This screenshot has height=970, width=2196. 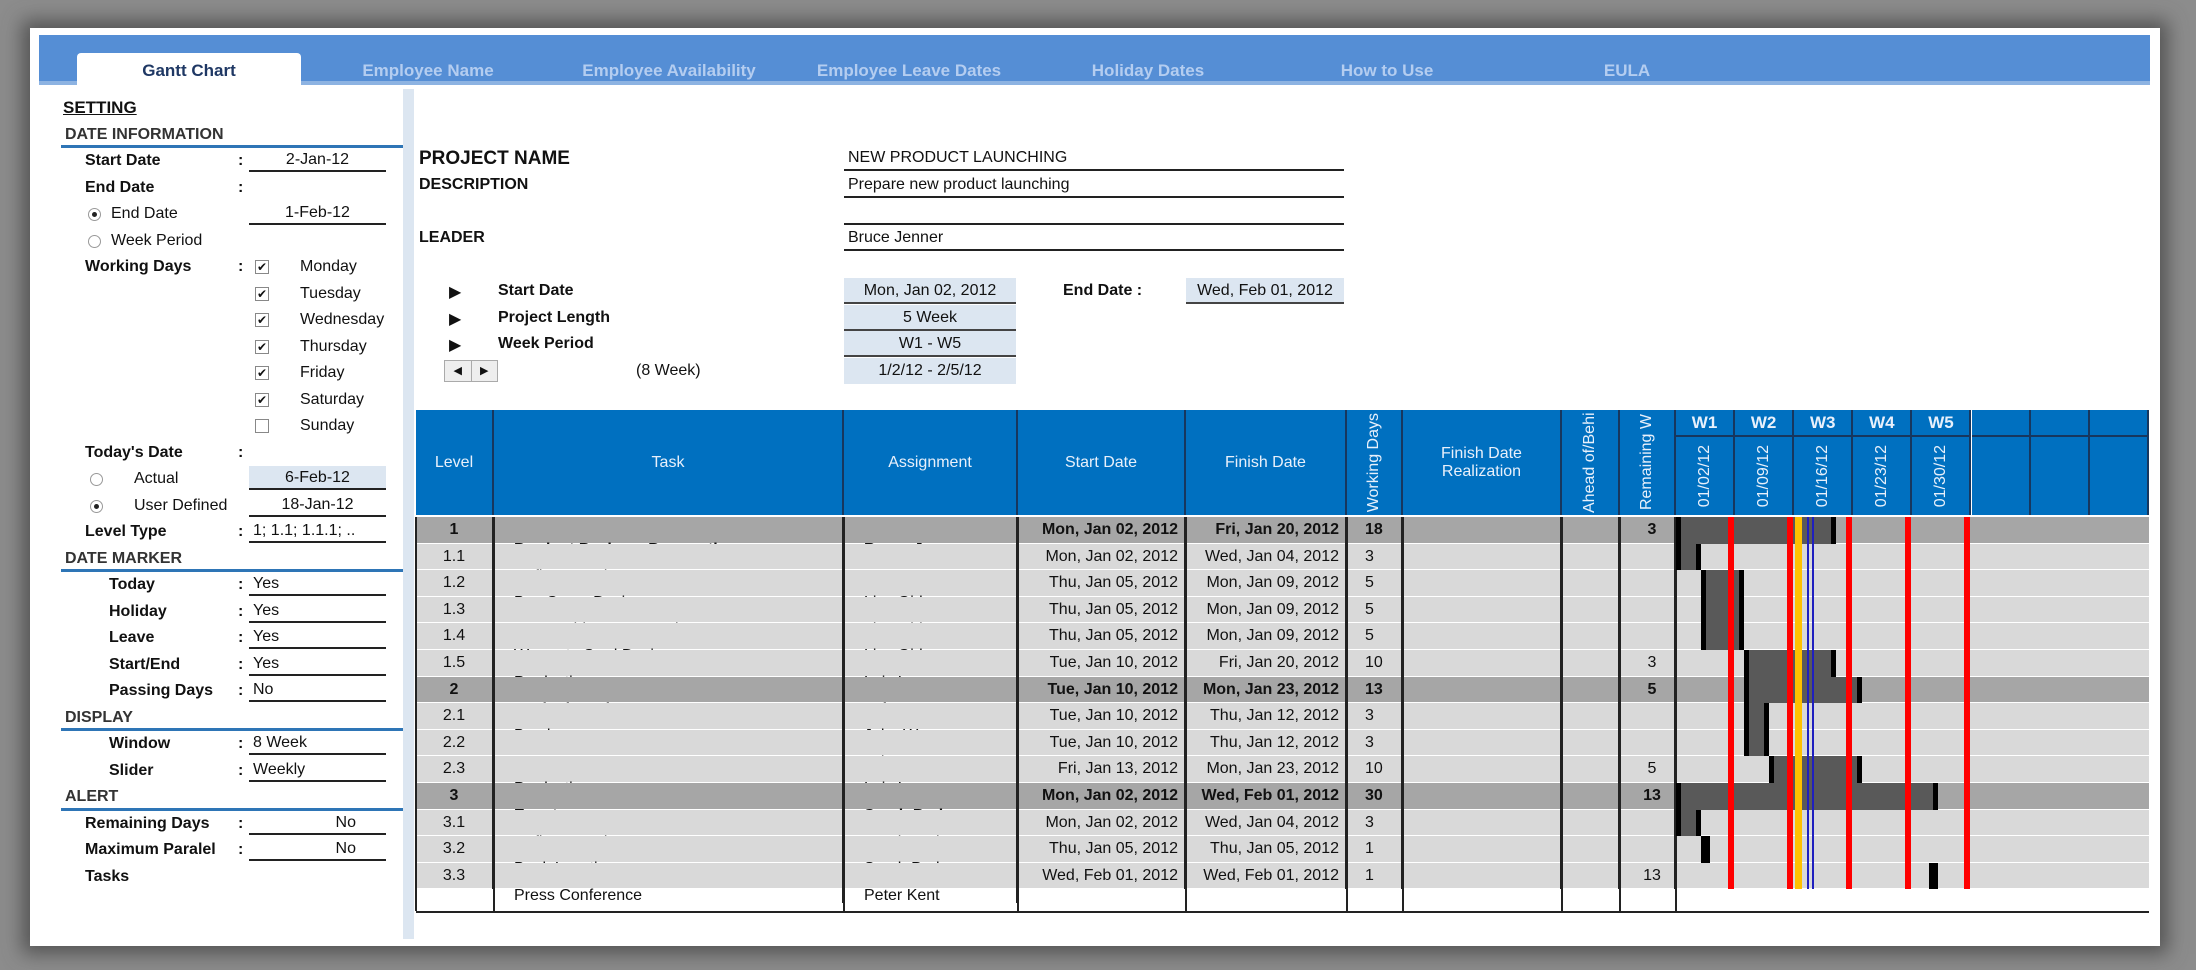 What do you see at coordinates (455, 690) in the screenshot?
I see `cell-level: 2` at bounding box center [455, 690].